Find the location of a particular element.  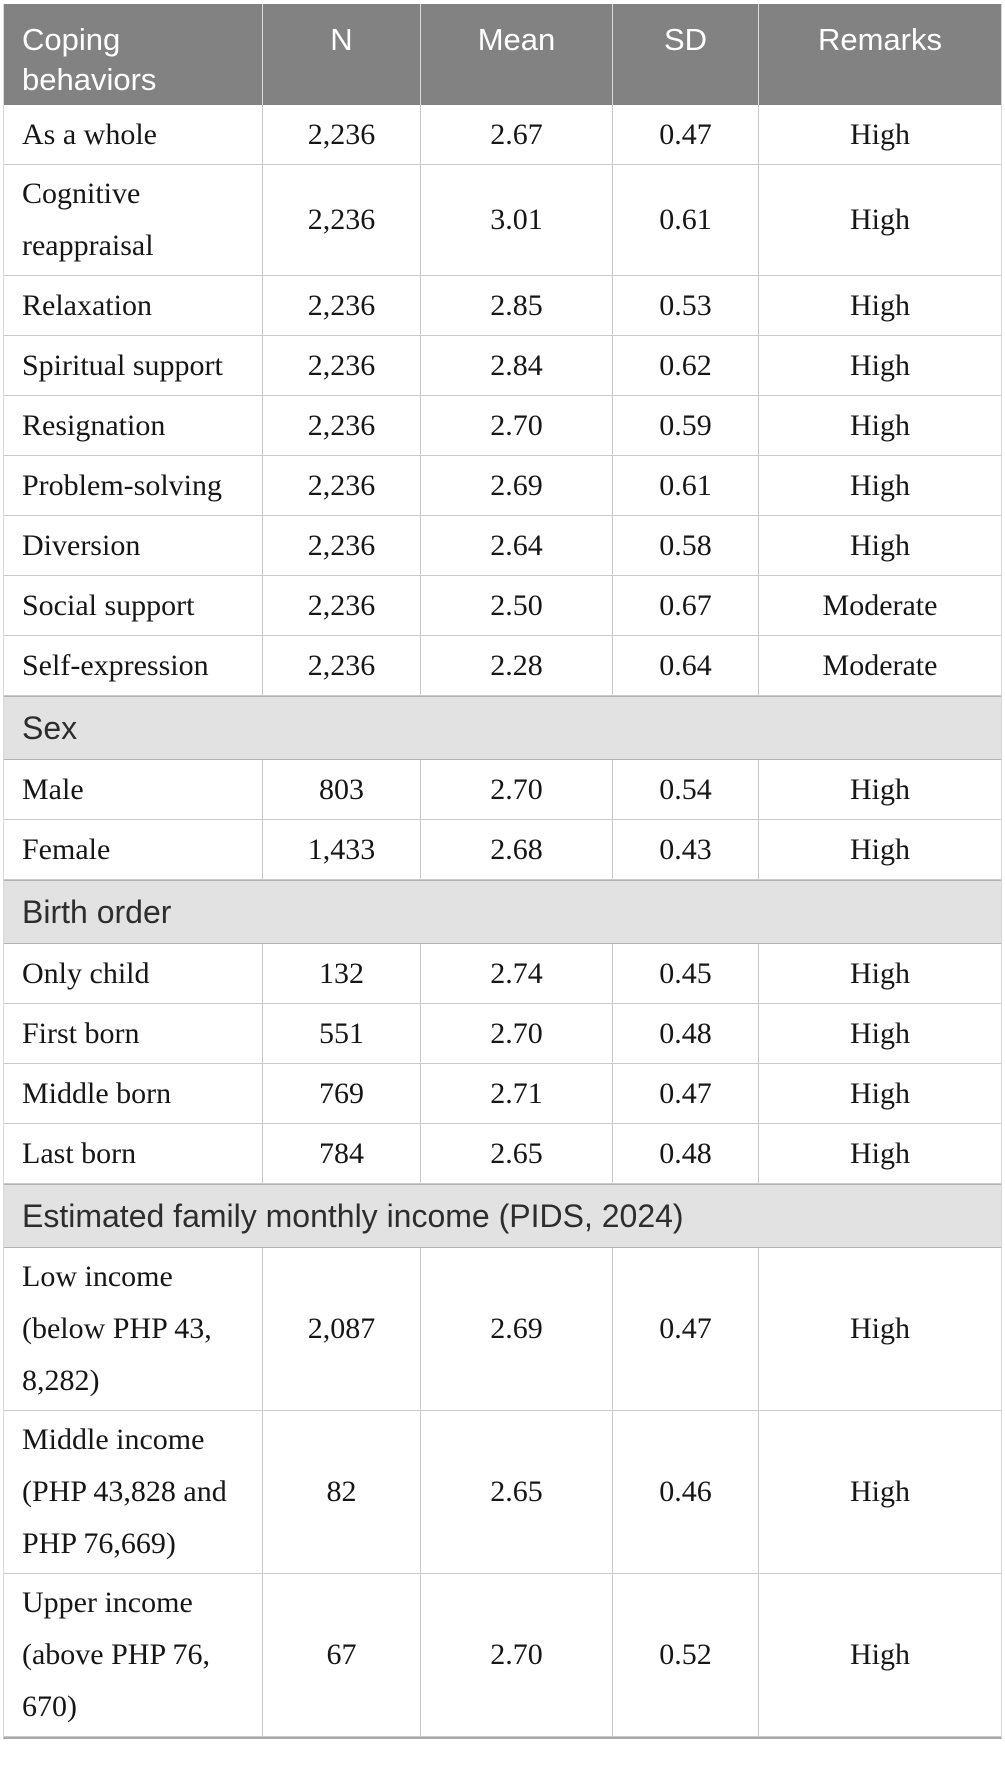

table-row-problem-solving: Problem-solving 2,236 2.69 0.61 High is located at coordinates (502, 486).